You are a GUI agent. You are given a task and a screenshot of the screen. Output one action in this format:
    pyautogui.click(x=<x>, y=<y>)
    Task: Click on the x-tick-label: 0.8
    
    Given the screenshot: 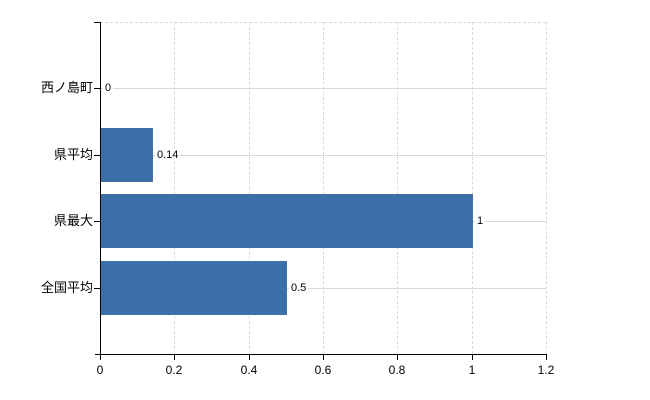 What is the action you would take?
    pyautogui.click(x=397, y=370)
    